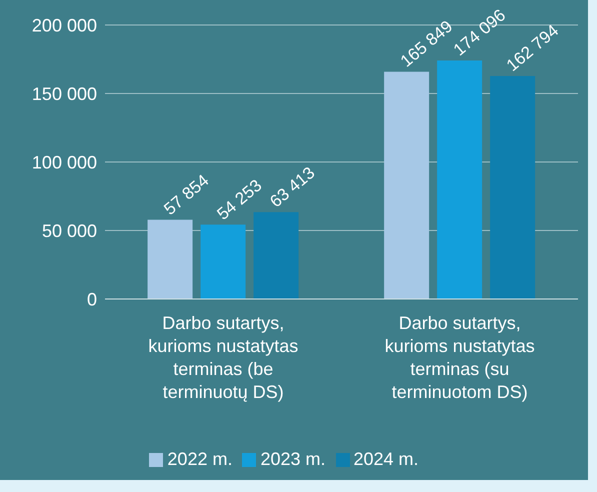 This screenshot has width=597, height=492. I want to click on data-label: 54 253, so click(239, 200).